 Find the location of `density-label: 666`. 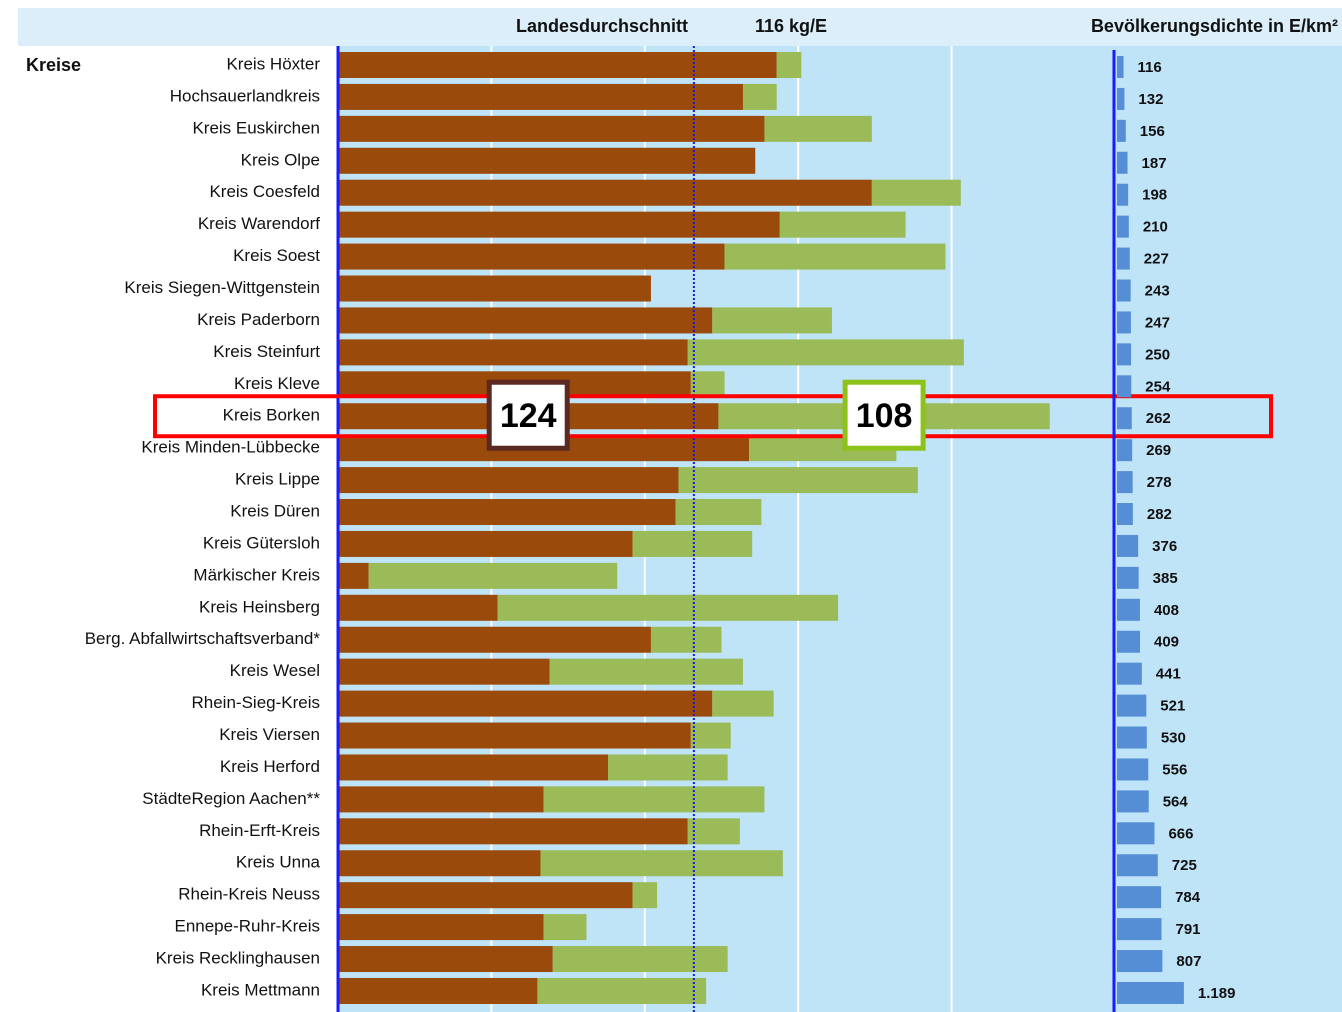

density-label: 666 is located at coordinates (1180, 833).